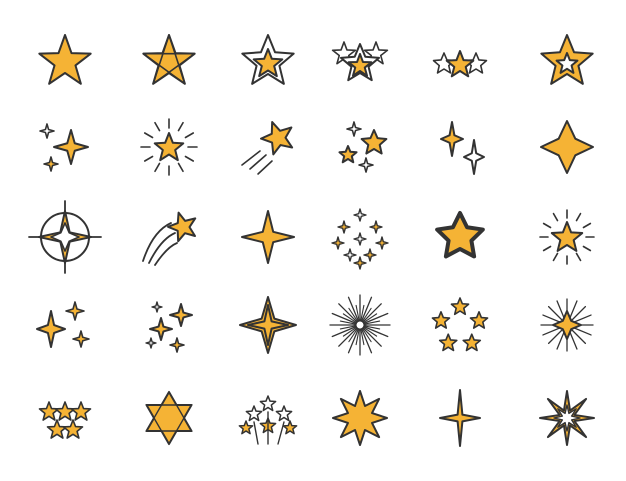 This screenshot has width=626, height=481. What do you see at coordinates (63, 324) in the screenshot?
I see `triple-sparkle-icon` at bounding box center [63, 324].